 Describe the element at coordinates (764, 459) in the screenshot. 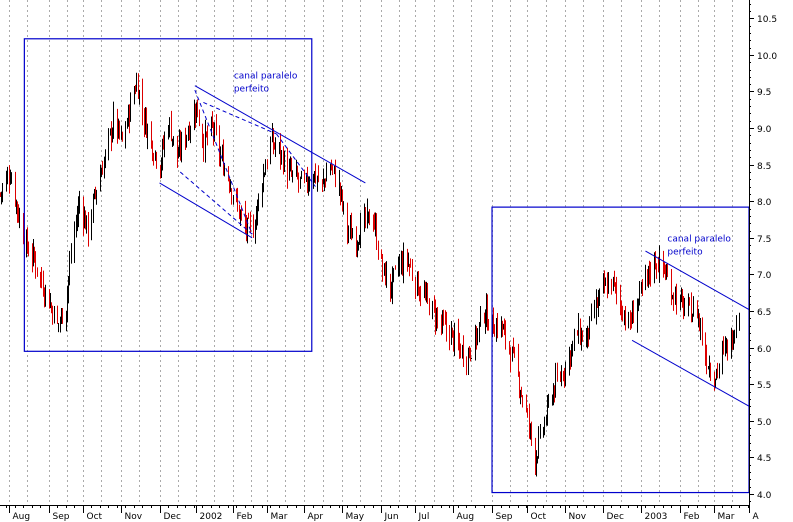

I see `y-tick-label-1: 4.5` at that location.